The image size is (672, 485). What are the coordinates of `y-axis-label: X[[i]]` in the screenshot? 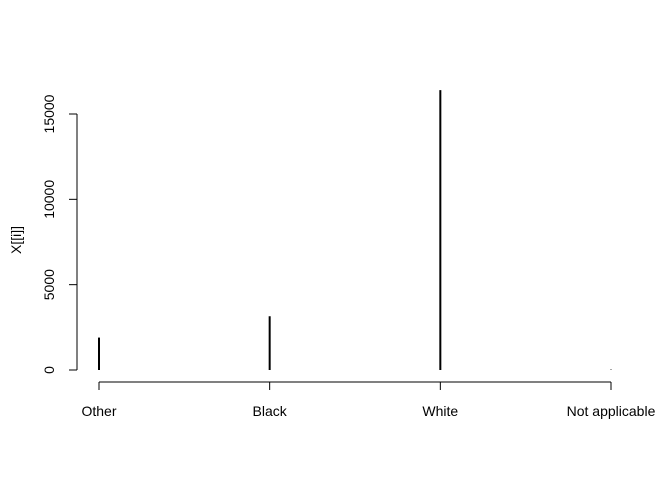 It's located at (16, 240).